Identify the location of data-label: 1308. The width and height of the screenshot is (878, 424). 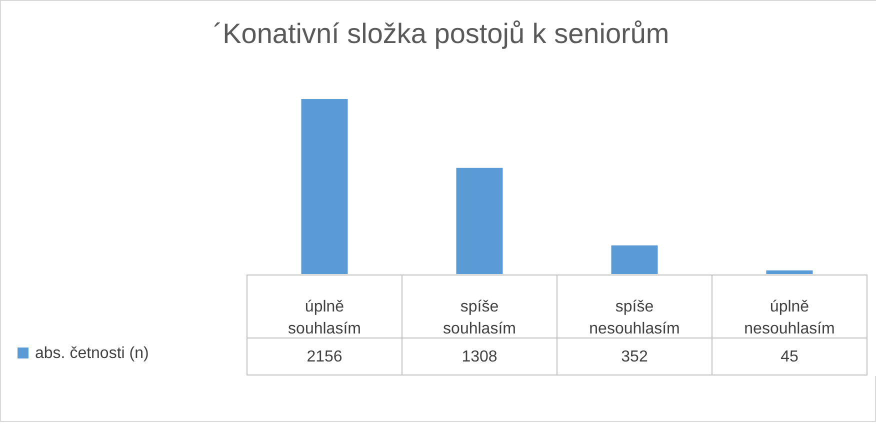
(480, 357).